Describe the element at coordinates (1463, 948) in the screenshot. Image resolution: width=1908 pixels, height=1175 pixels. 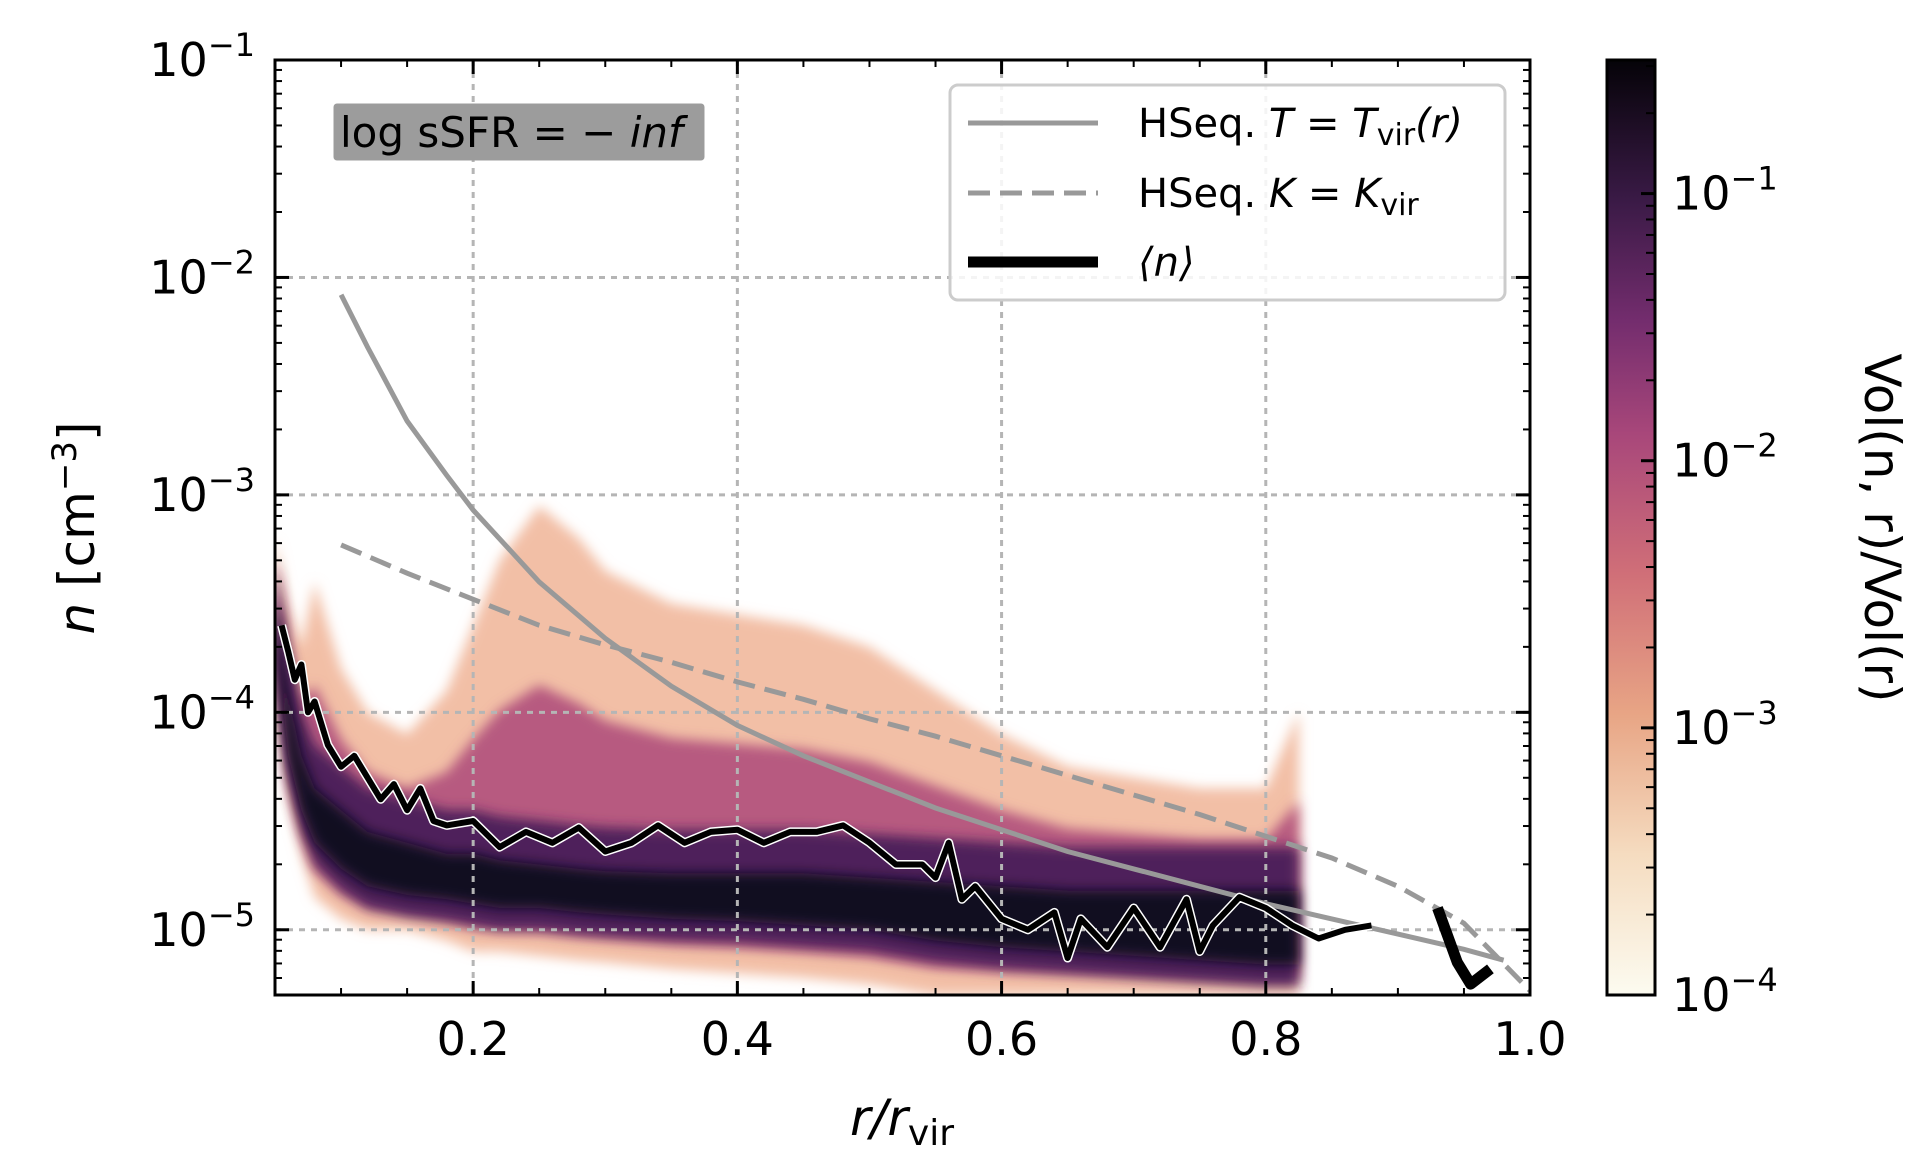
I see `series-mean-tail` at that location.